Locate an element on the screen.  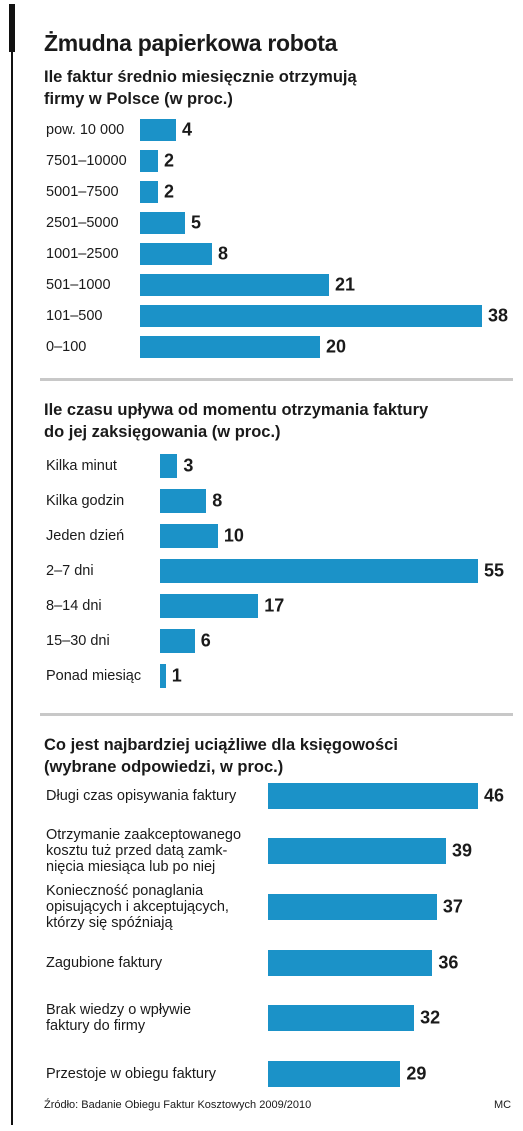
accent-line is located at coordinates (12, 587).